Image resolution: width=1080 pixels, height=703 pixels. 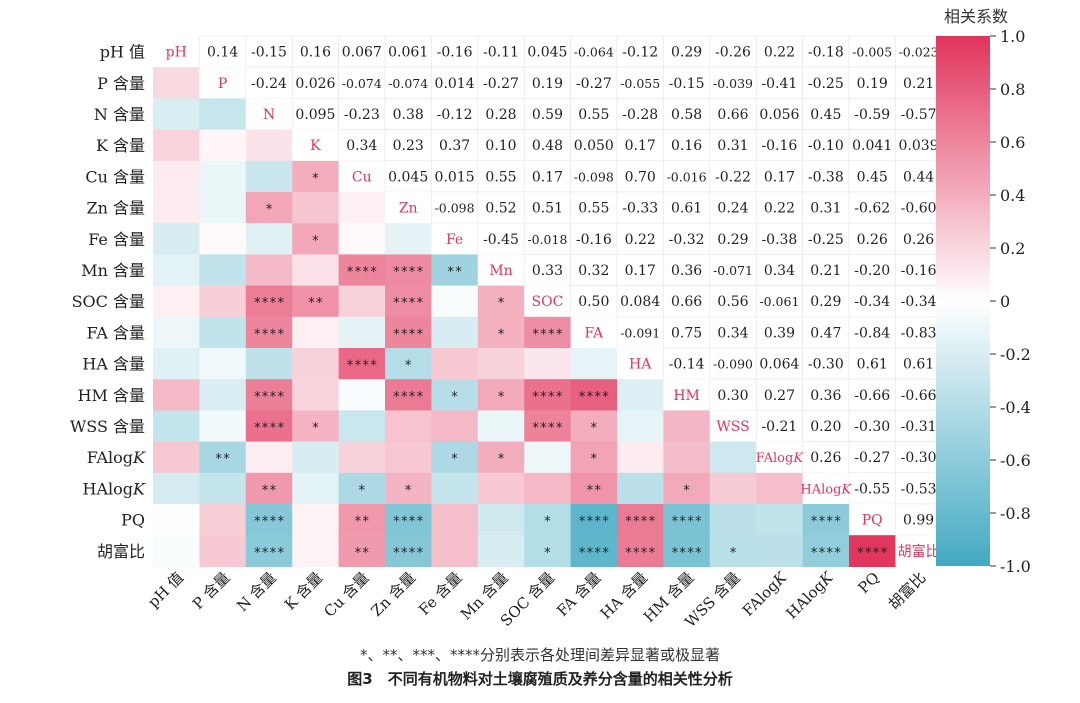 I want to click on coefficient-value: -0.25, so click(x=826, y=84).